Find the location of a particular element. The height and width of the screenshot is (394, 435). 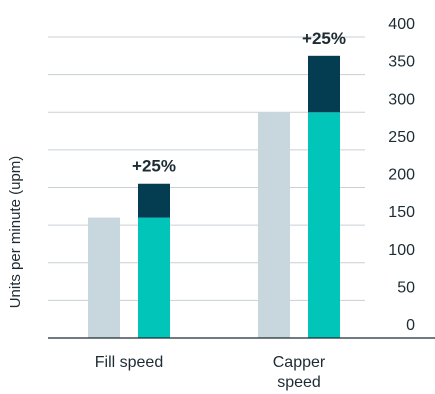

y-tick-label: 150 is located at coordinates (401, 212).